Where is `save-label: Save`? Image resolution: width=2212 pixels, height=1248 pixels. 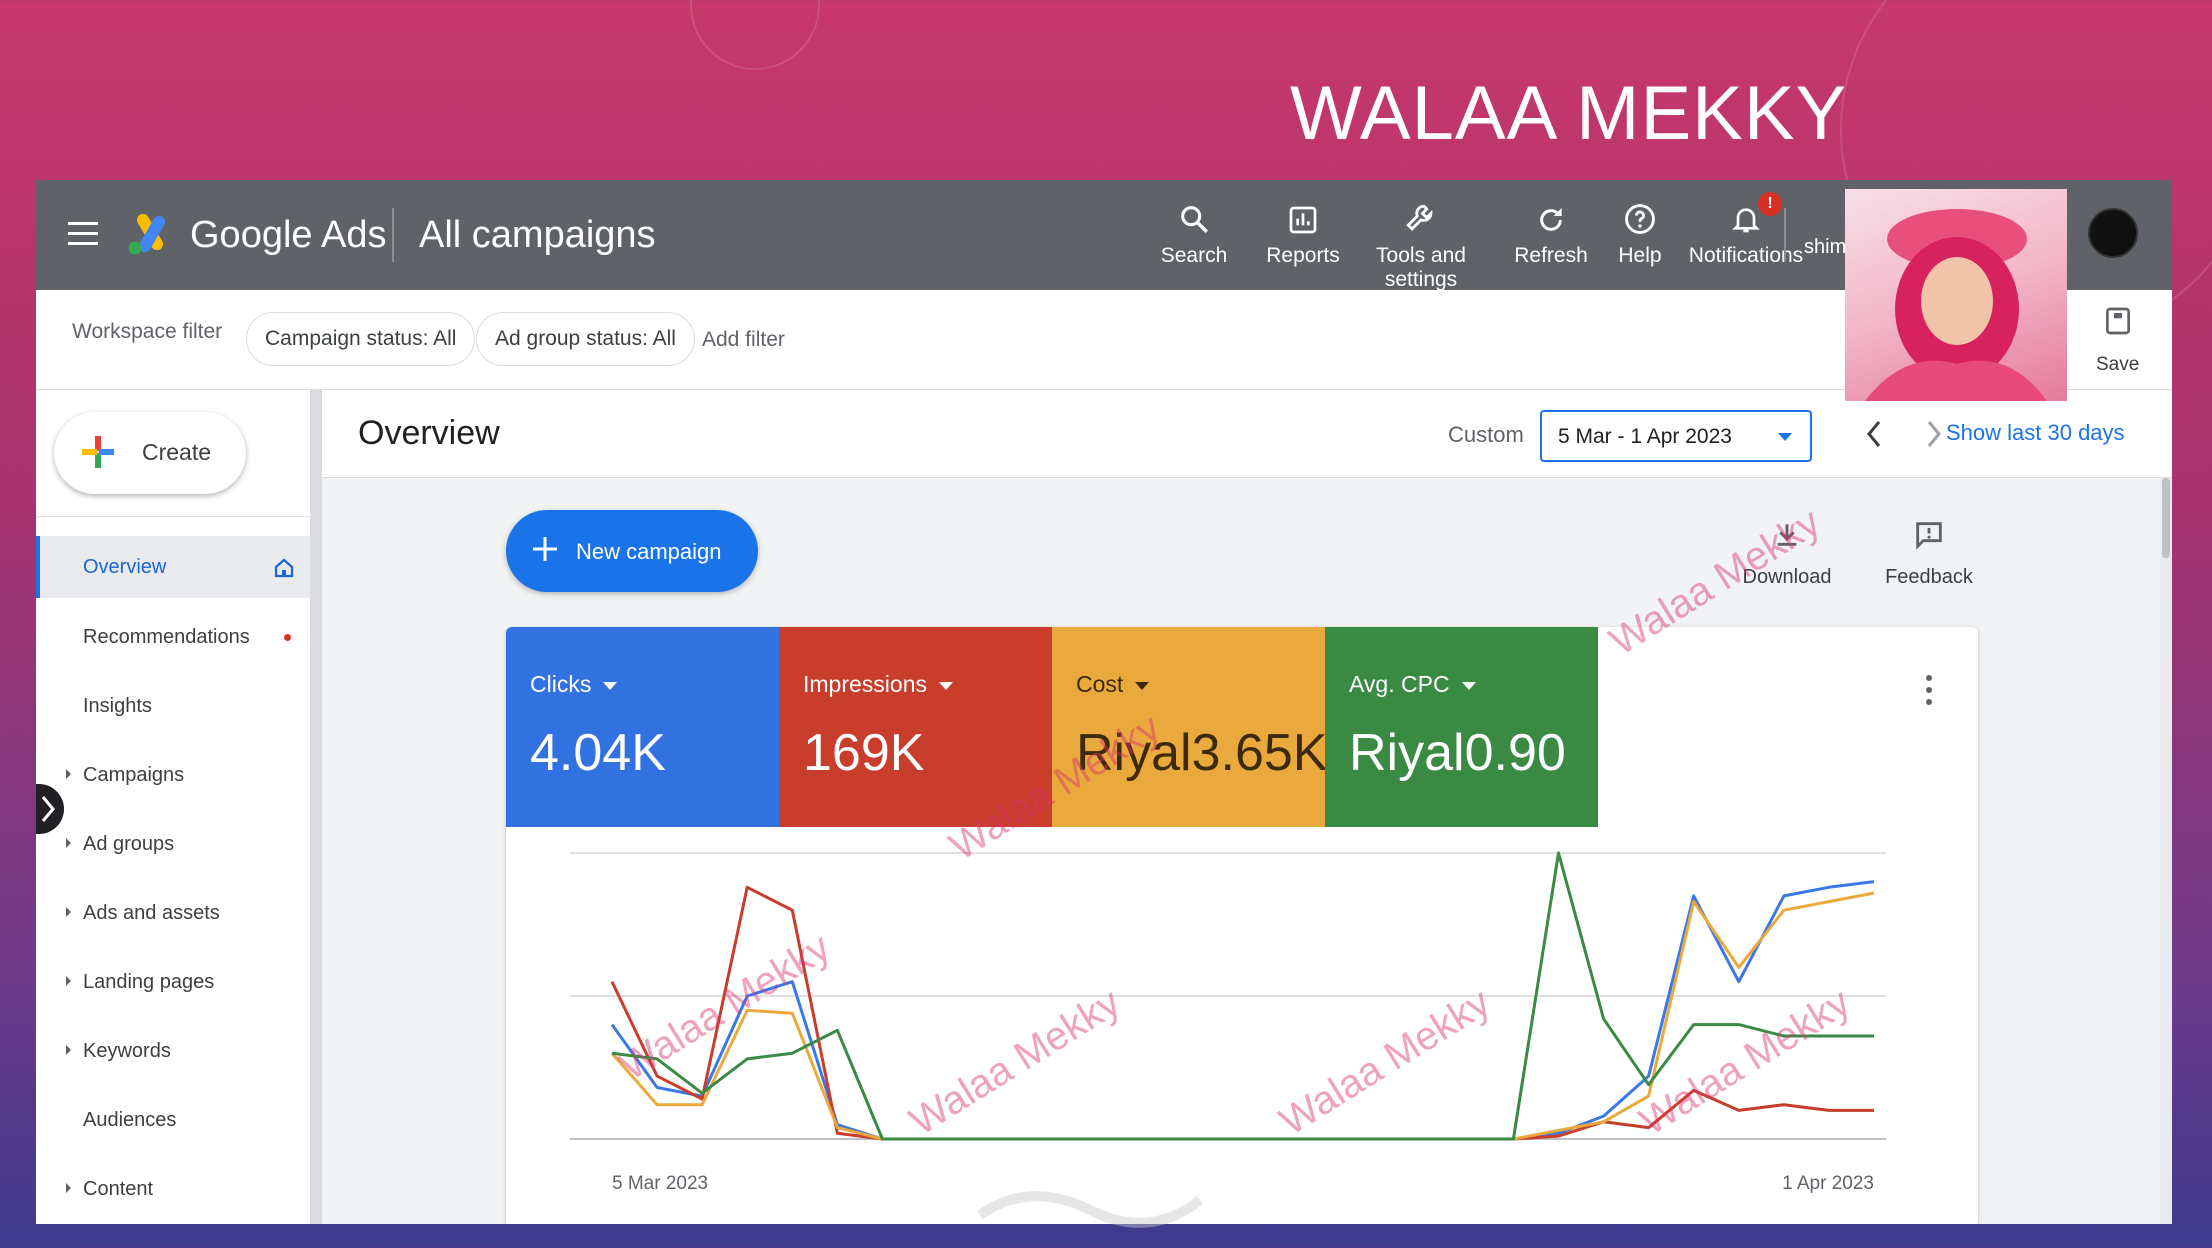
save-label: Save is located at coordinates (2118, 364).